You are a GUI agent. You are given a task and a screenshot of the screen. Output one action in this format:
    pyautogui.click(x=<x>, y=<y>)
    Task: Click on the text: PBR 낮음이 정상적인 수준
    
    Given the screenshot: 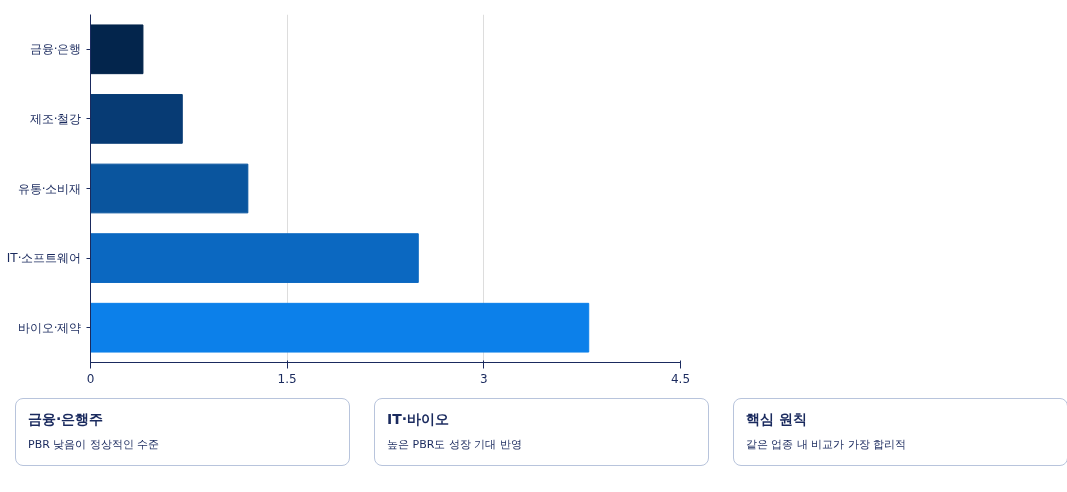 What is the action you would take?
    pyautogui.click(x=94, y=445)
    